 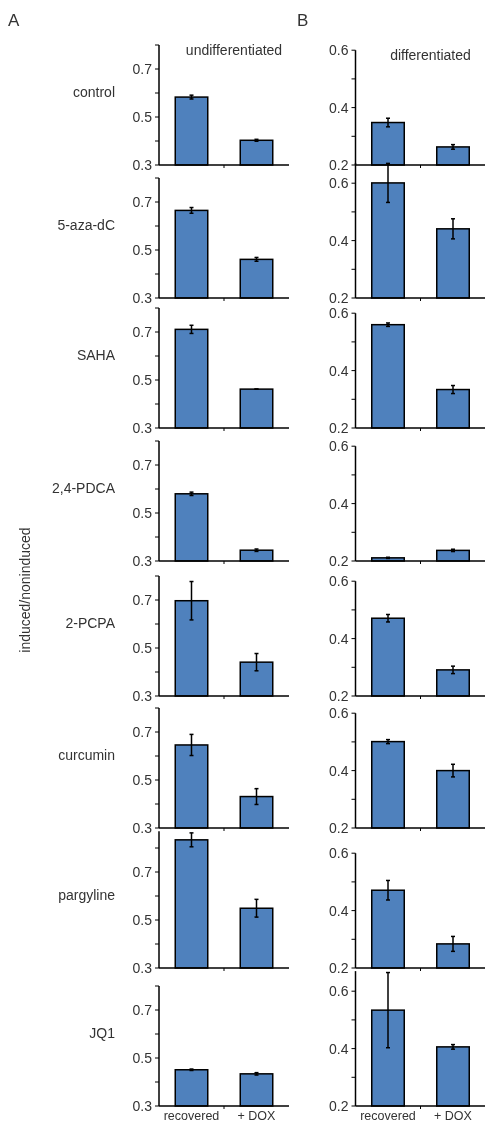 I want to click on text: curcumin, so click(x=86, y=755).